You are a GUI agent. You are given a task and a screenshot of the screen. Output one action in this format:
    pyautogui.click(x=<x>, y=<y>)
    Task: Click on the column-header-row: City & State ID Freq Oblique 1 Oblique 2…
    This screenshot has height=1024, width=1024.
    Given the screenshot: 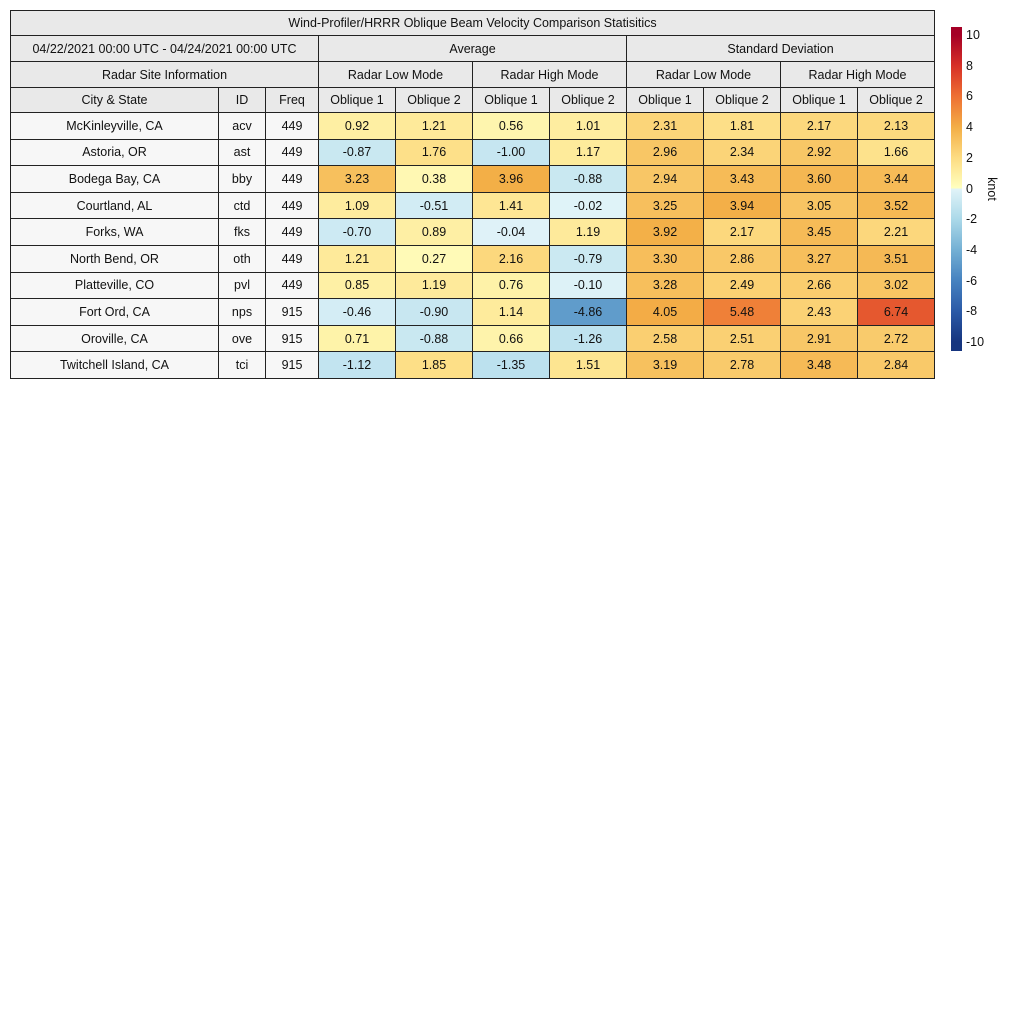 What is the action you would take?
    pyautogui.click(x=473, y=100)
    